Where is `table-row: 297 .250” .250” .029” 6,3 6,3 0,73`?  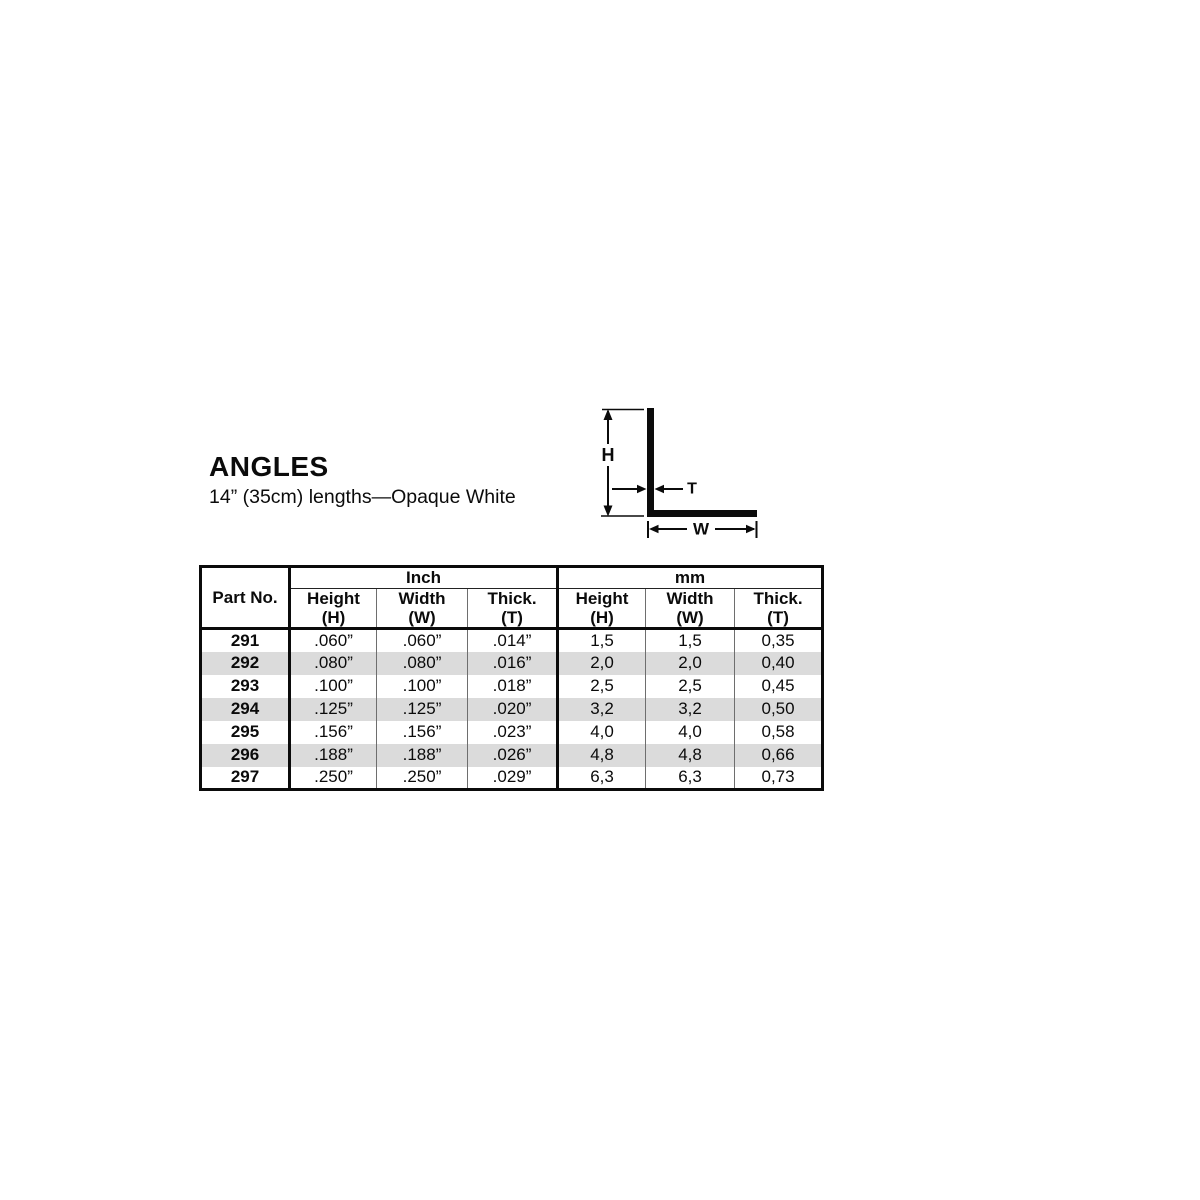 table-row: 297 .250” .250” .029” 6,3 6,3 0,73 is located at coordinates (512, 778).